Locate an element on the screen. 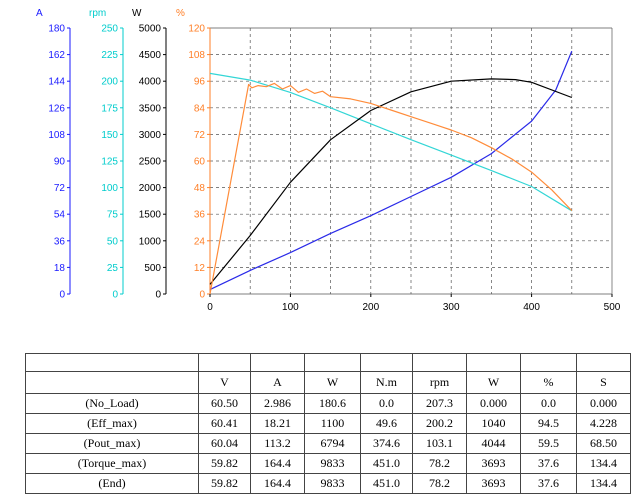  table-cell: 4044 is located at coordinates (493, 443).